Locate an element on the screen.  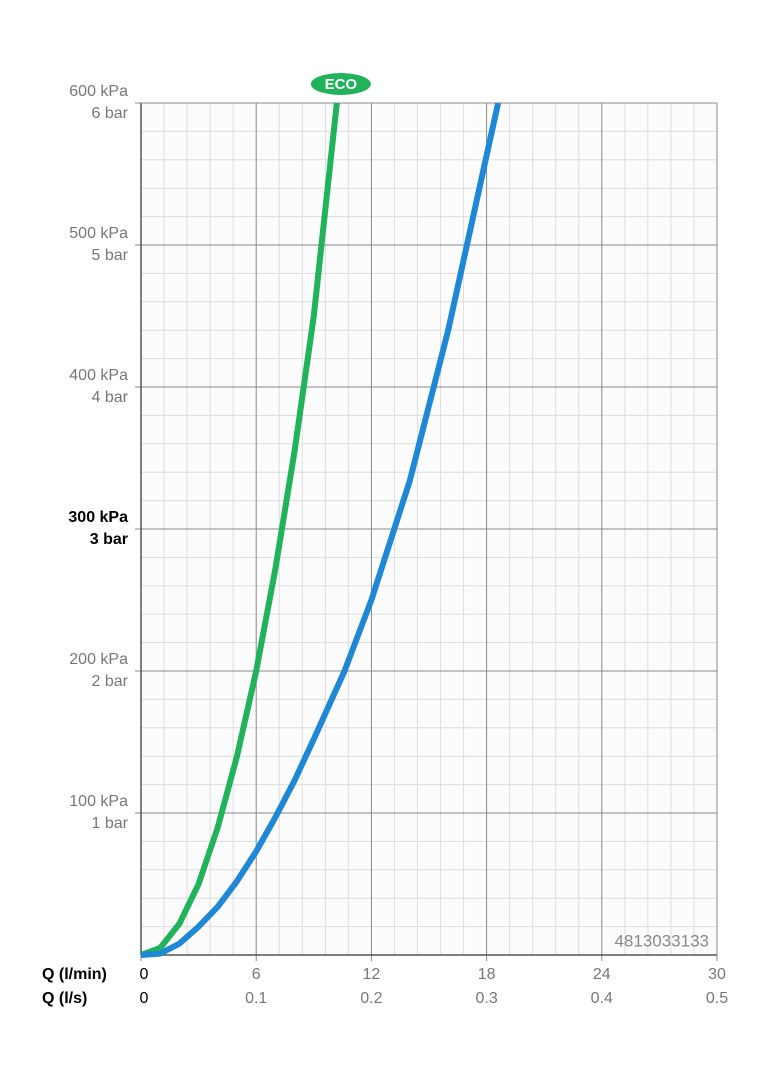
x-tick-label: 30 is located at coordinates (717, 974).